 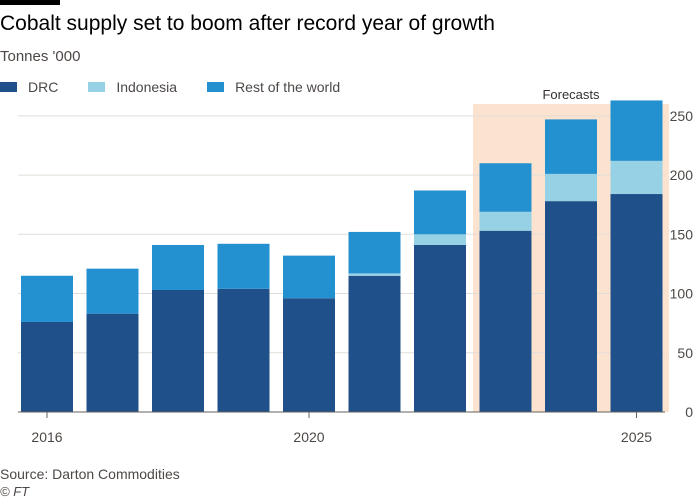 I want to click on y-tick-label: 0, so click(x=689, y=412).